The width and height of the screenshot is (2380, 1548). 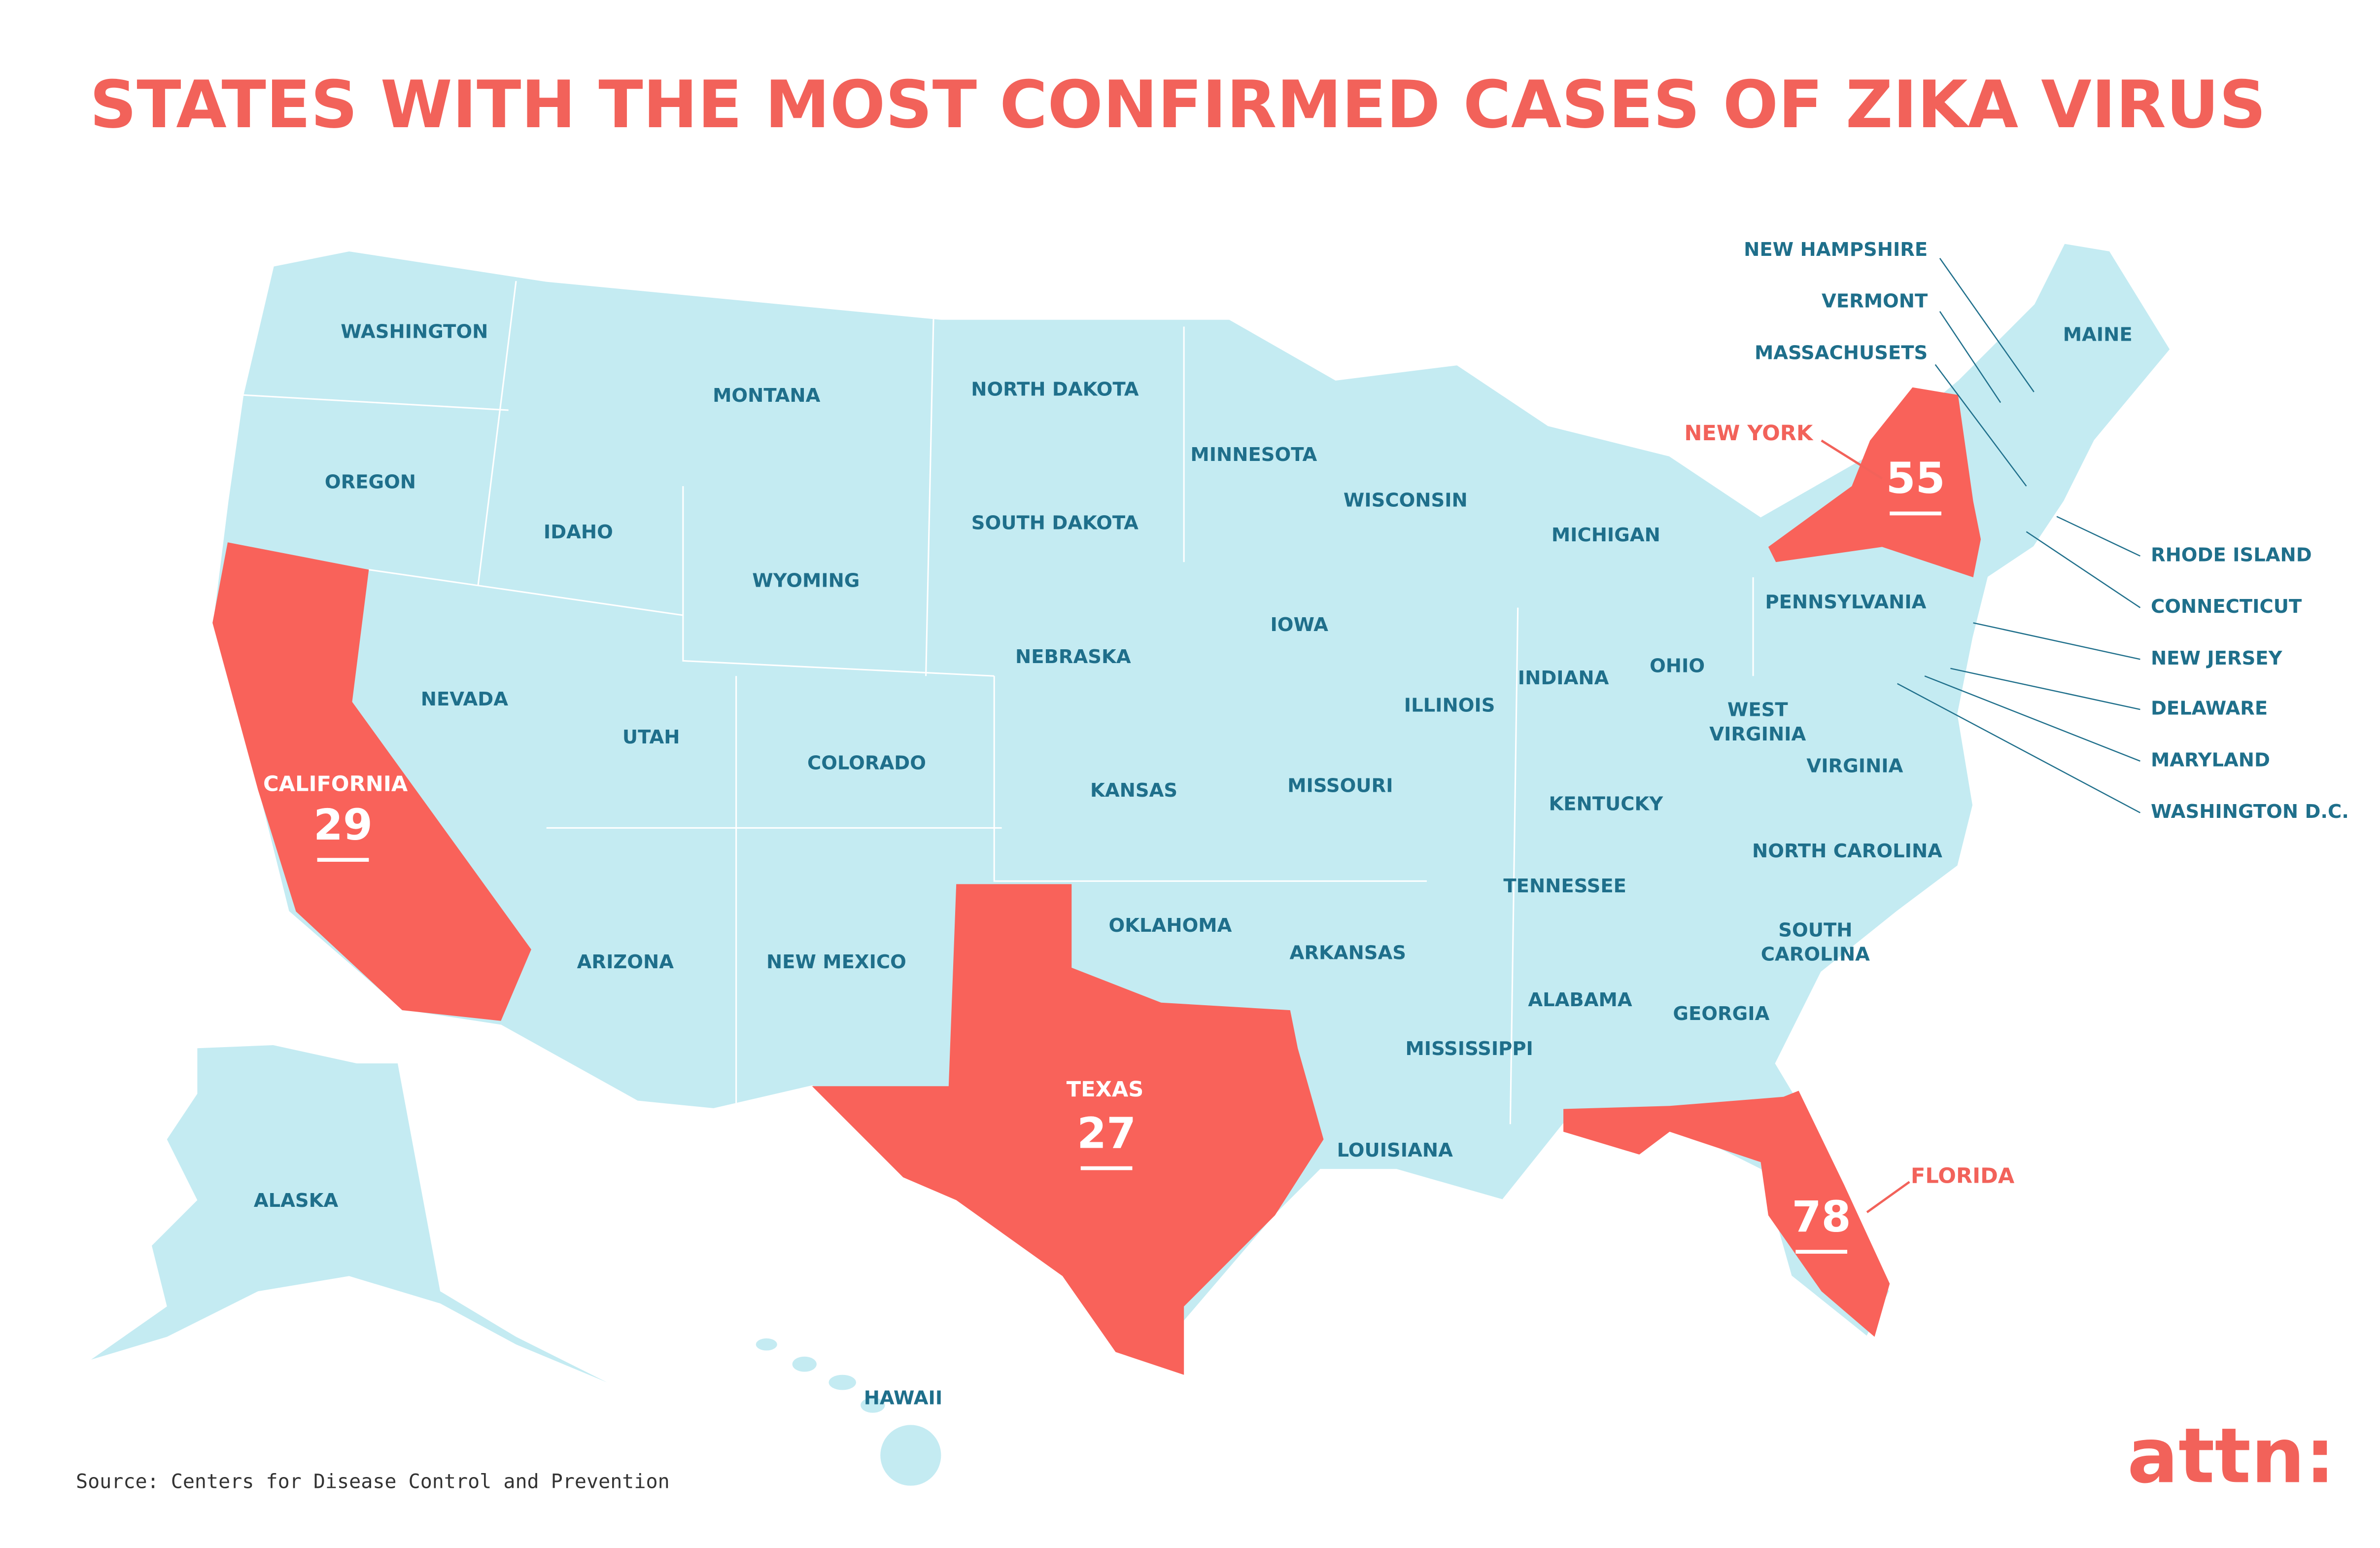 What do you see at coordinates (1757, 710) in the screenshot?
I see `state-label: WEST` at bounding box center [1757, 710].